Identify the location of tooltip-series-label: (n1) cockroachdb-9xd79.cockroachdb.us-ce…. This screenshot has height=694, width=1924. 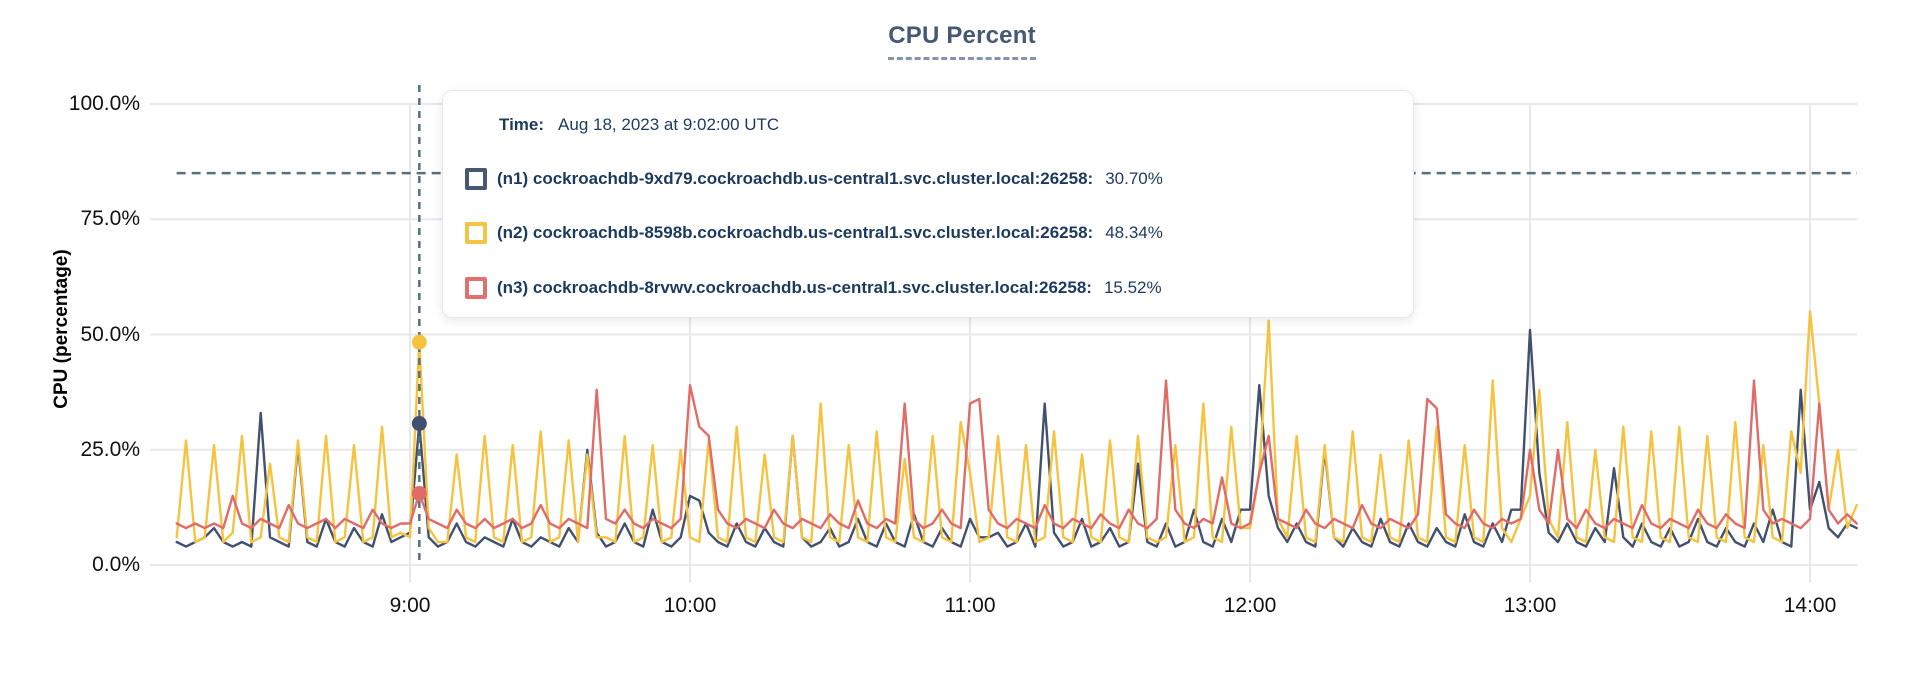
(795, 178).